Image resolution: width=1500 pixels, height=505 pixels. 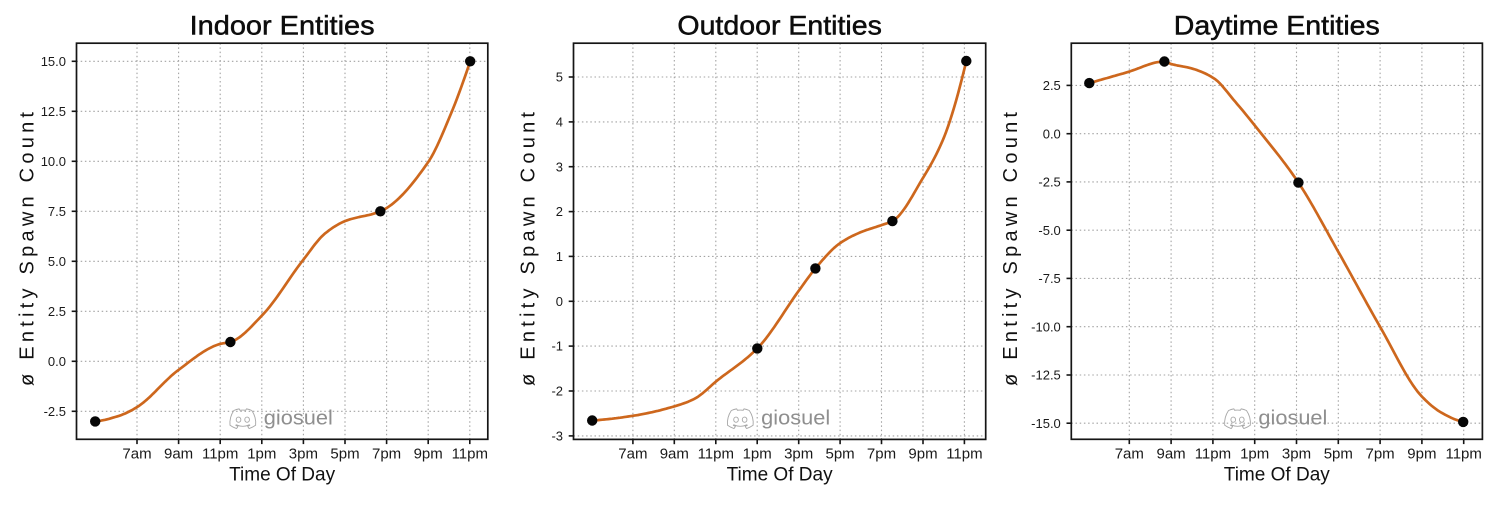 I want to click on svg-text: Daytime Entities, so click(x=1277, y=26).